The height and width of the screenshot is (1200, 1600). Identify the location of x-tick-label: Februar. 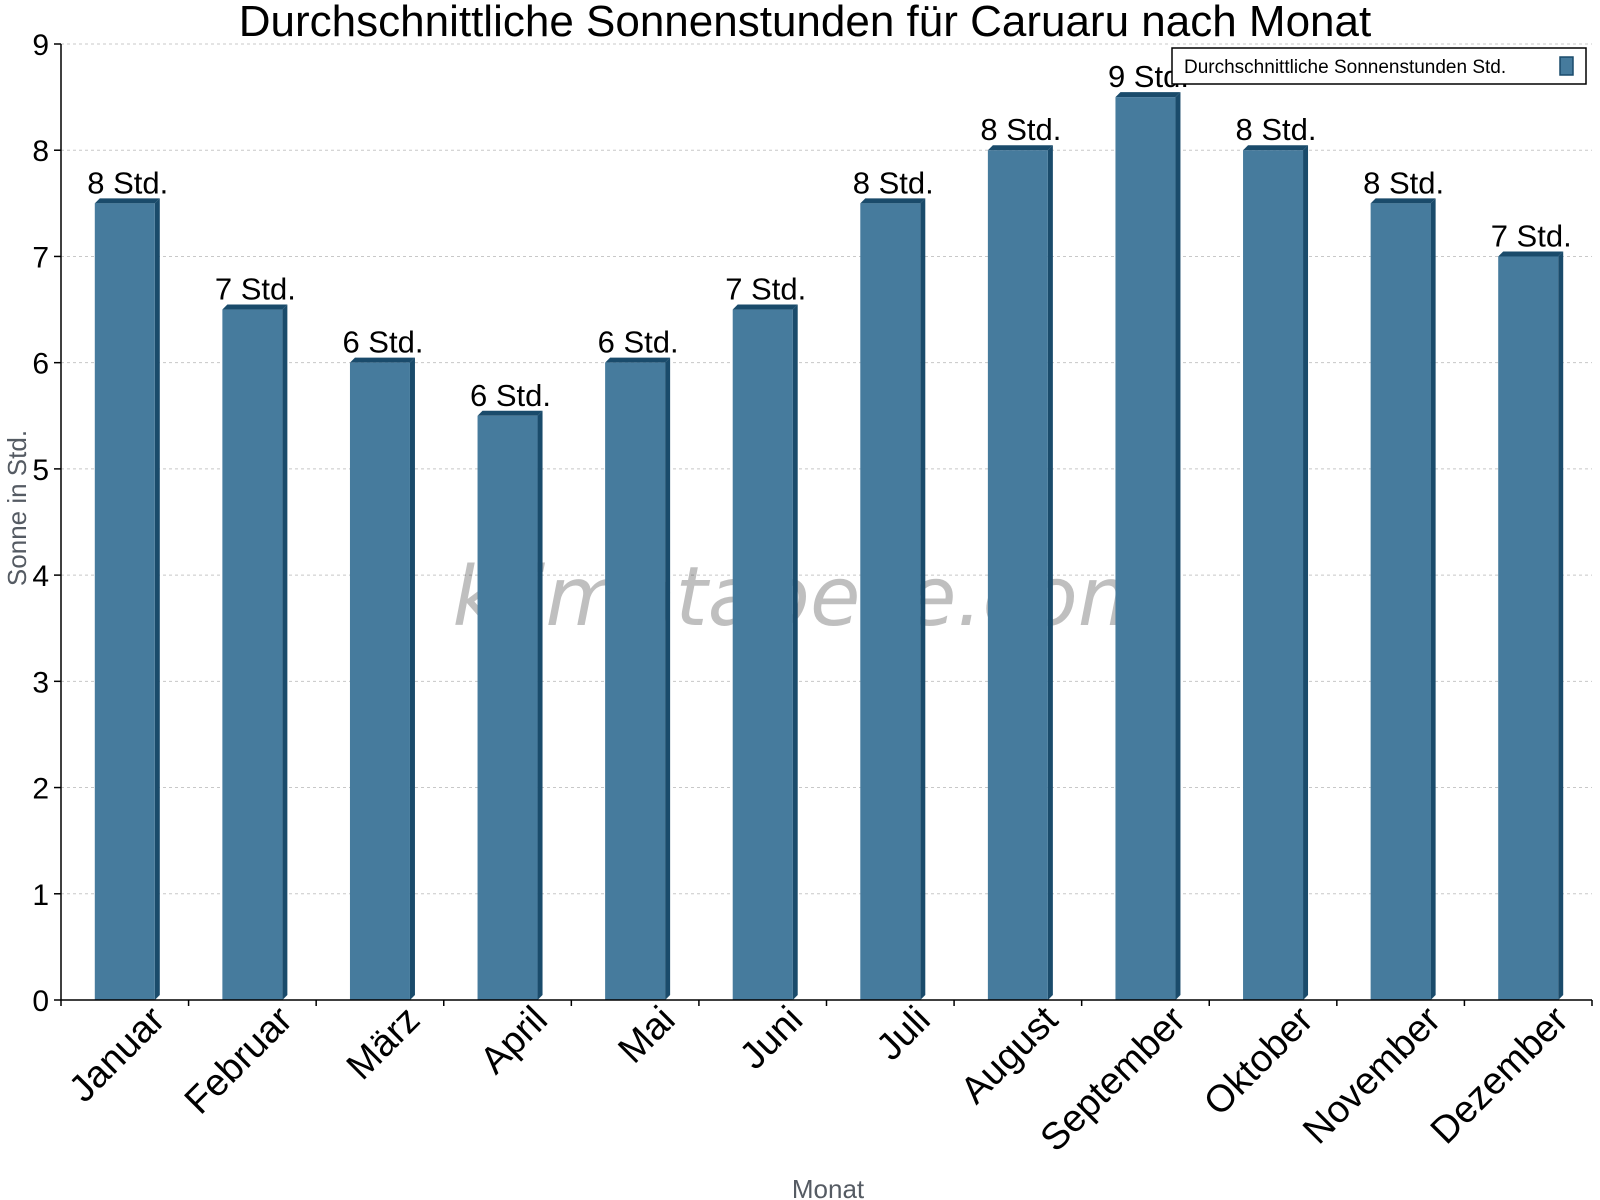
(239, 1060).